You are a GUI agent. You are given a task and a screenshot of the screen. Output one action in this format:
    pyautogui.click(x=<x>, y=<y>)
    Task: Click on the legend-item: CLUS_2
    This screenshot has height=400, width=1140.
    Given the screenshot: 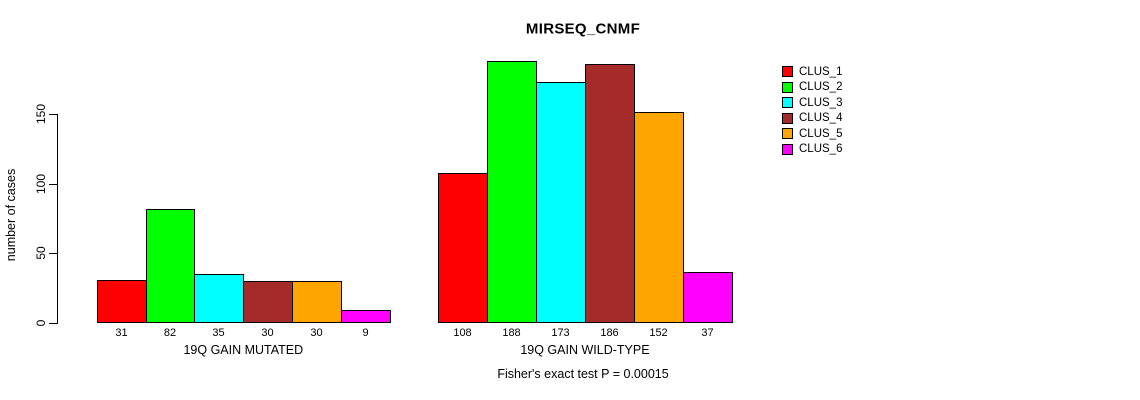 What is the action you would take?
    pyautogui.click(x=812, y=88)
    